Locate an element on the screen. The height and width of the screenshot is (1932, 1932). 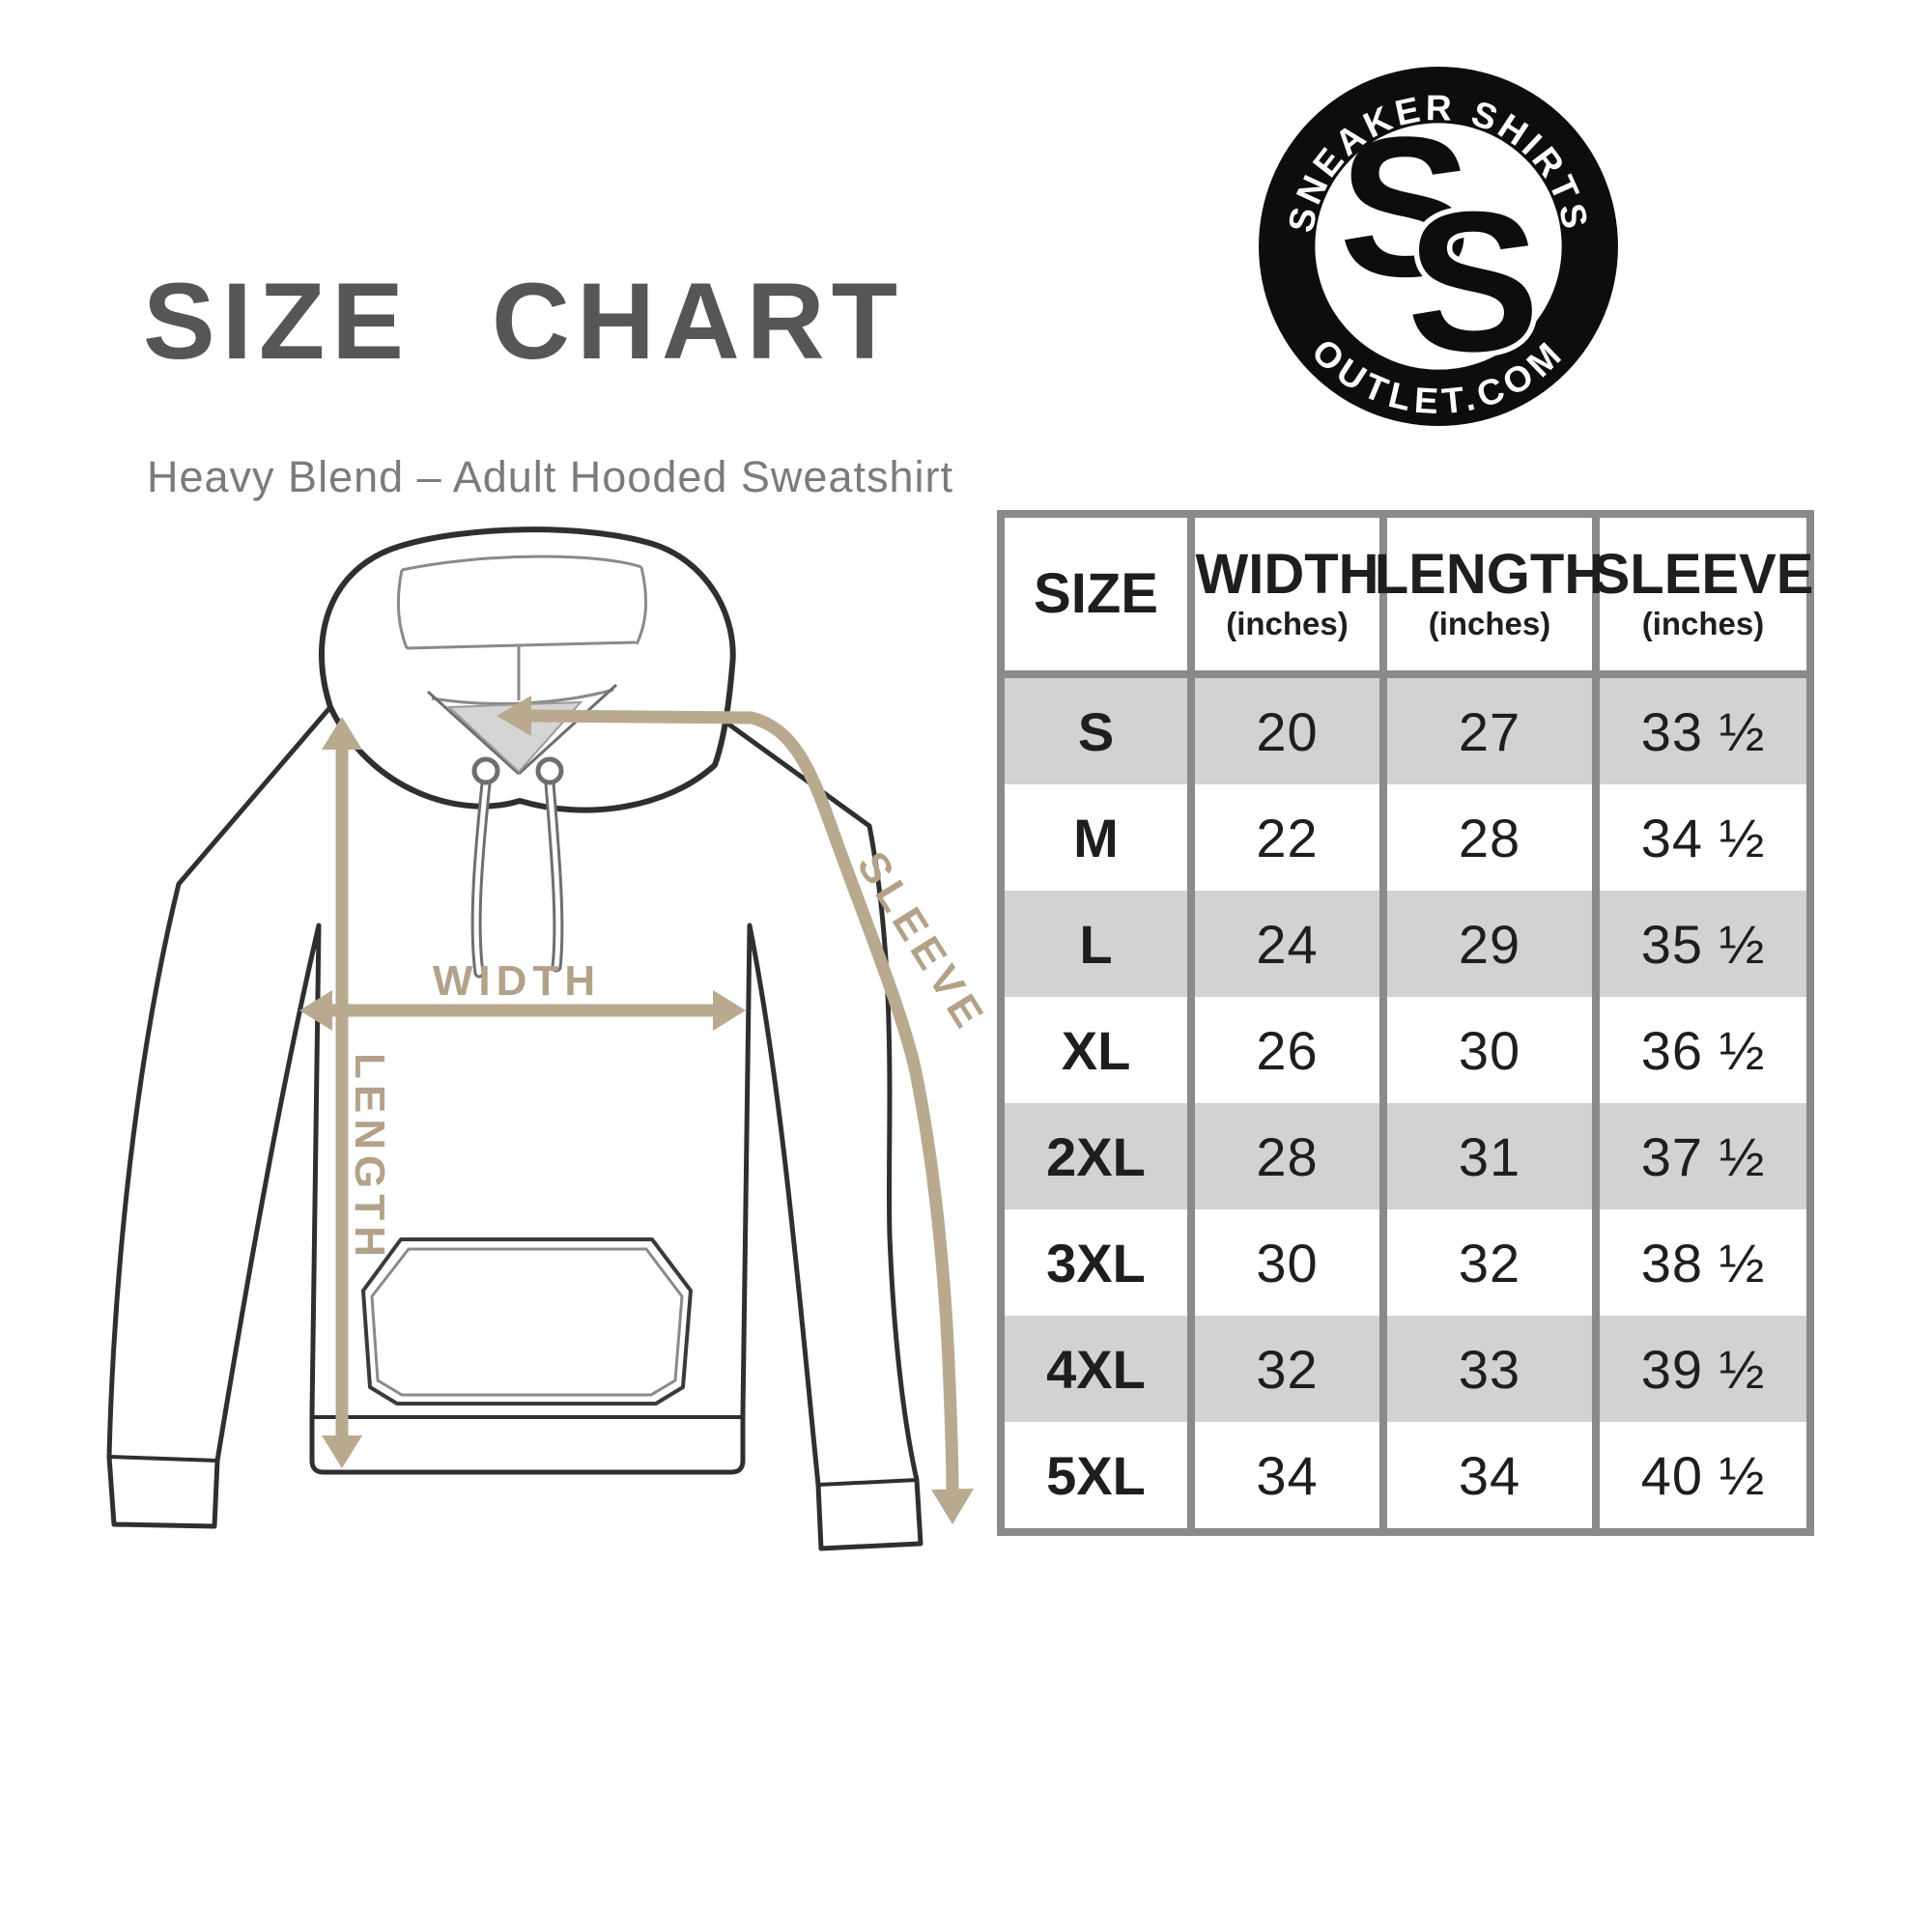
width-label: WIDTH is located at coordinates (517, 981).